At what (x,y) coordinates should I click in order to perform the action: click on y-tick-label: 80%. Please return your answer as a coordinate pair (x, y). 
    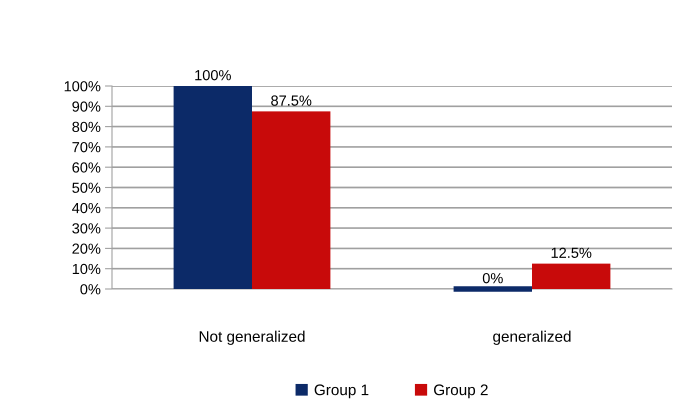
    Looking at the image, I should click on (86, 127).